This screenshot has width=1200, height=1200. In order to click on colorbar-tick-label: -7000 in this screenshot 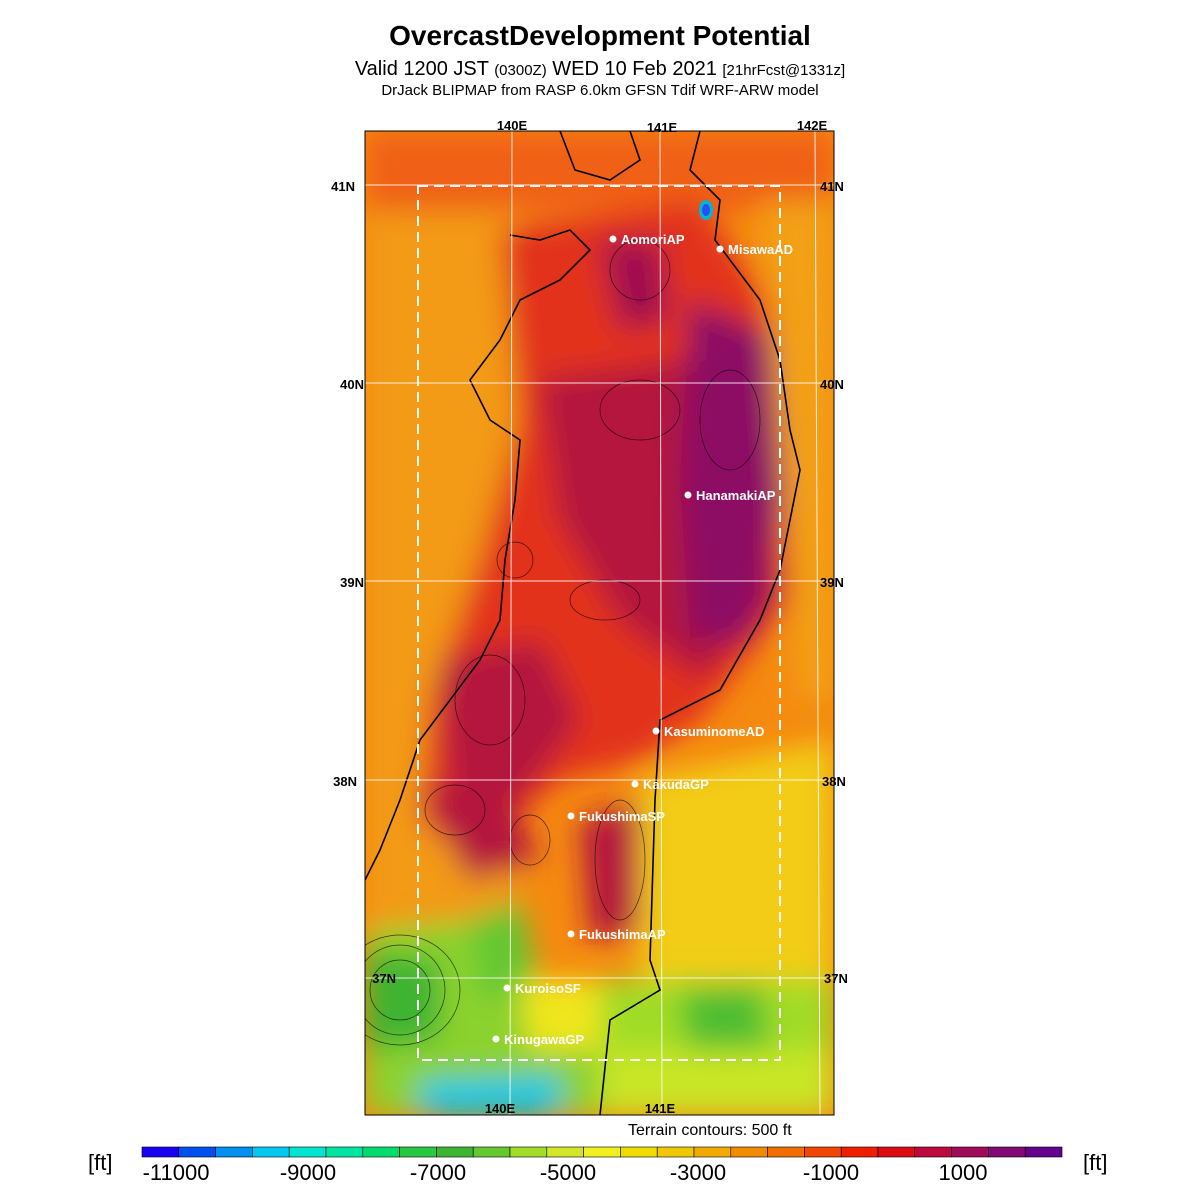, I will do `click(438, 1172)`.